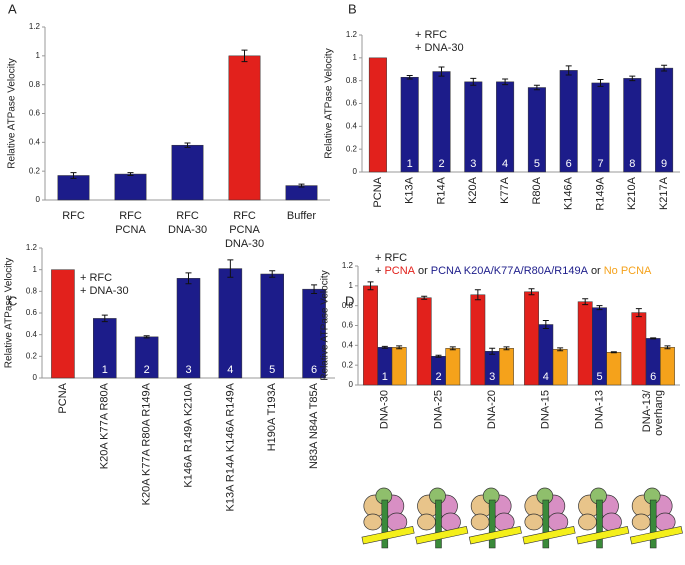 The image size is (685, 565). Describe the element at coordinates (569, 193) in the screenshot. I see `x-tick-label: K146A` at that location.